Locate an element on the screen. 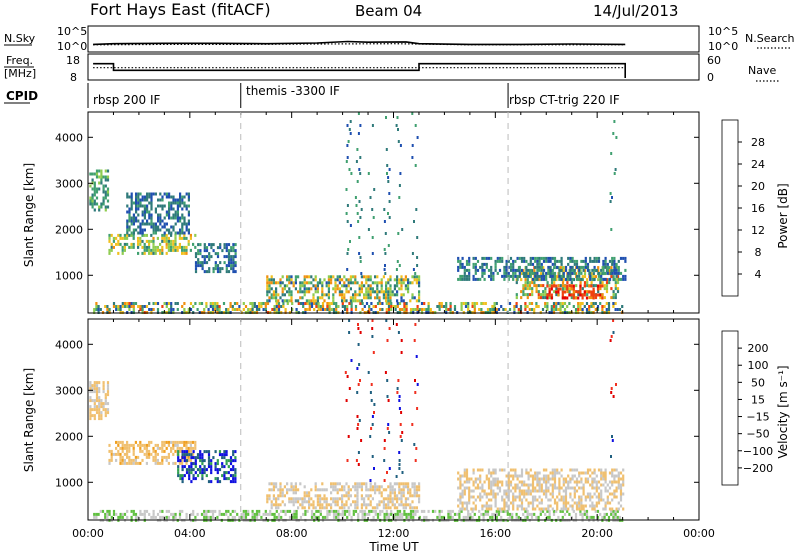  station-title: Fort Hays East (fitACF) is located at coordinates (180, 9).